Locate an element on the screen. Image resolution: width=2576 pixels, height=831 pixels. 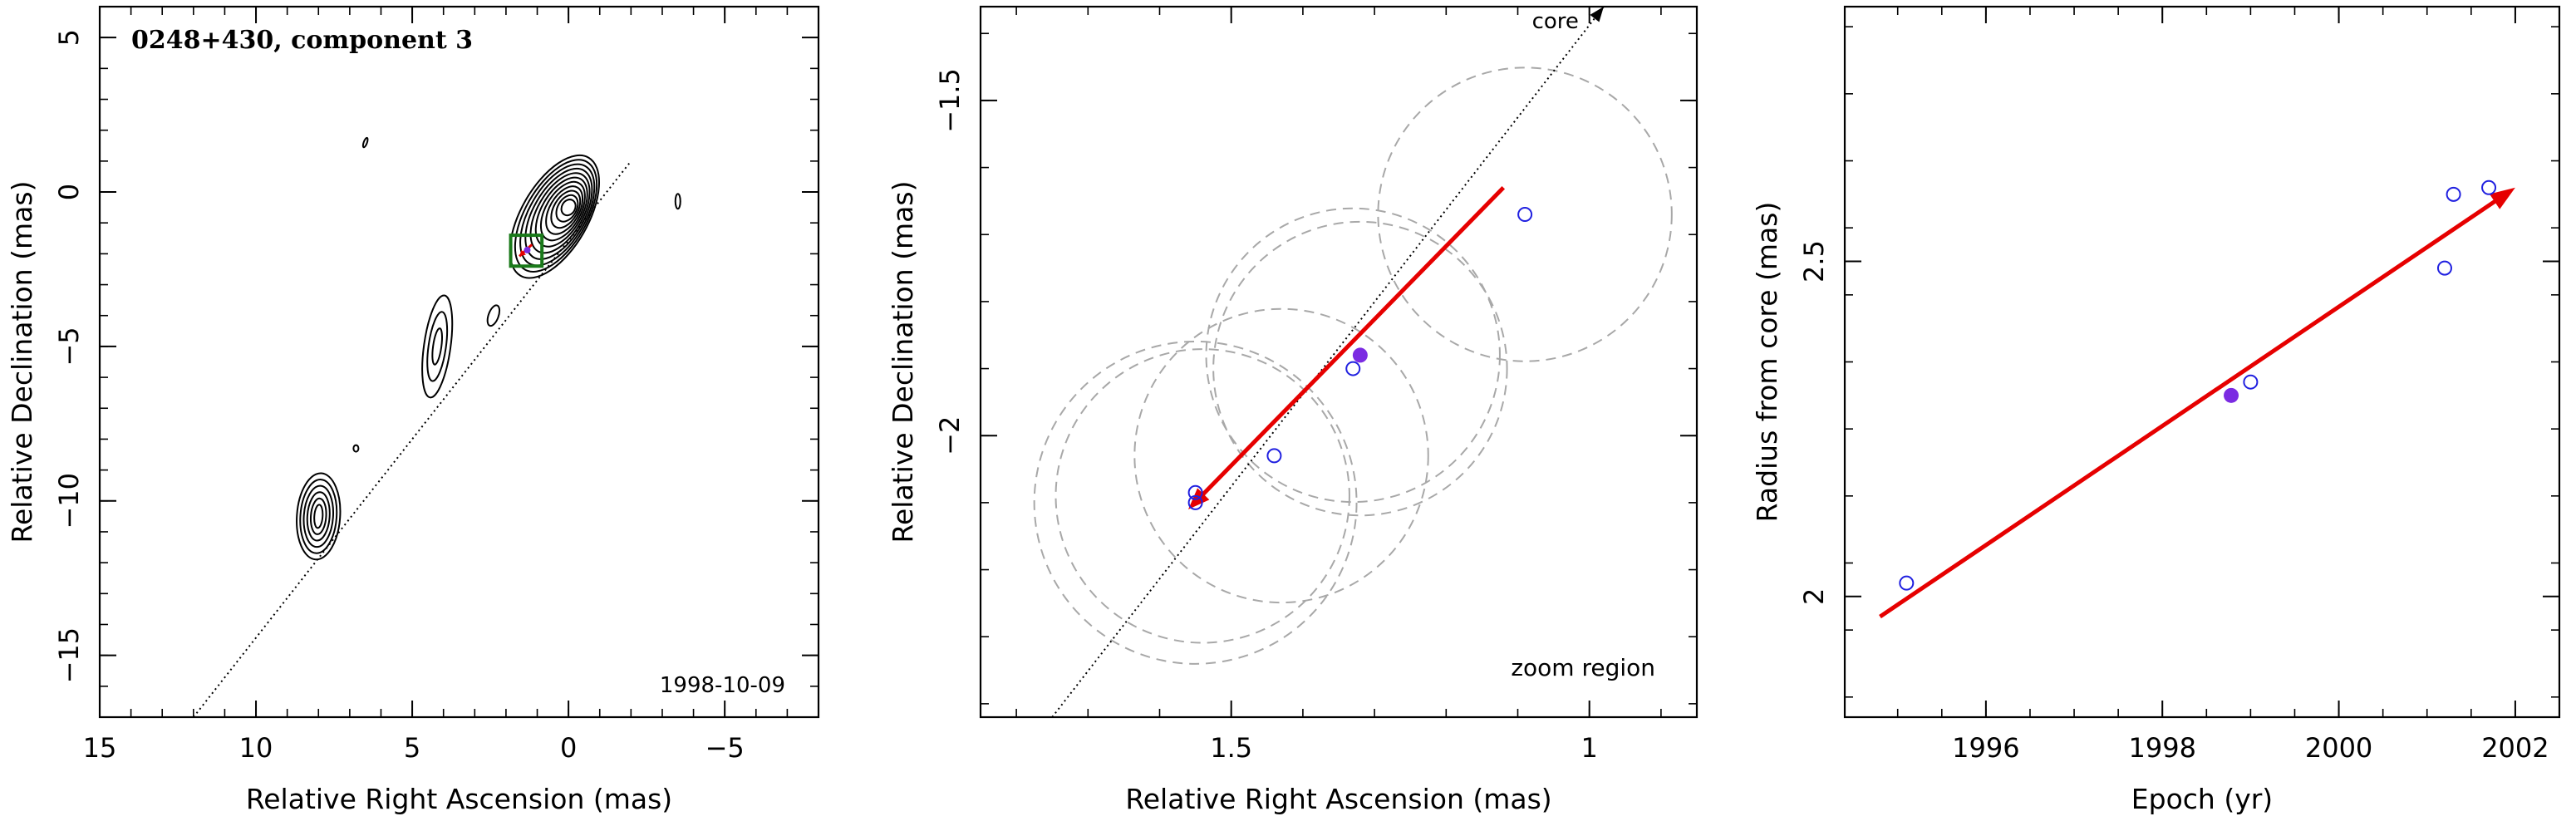
y-tick-label: −1.5 is located at coordinates (950, 100).